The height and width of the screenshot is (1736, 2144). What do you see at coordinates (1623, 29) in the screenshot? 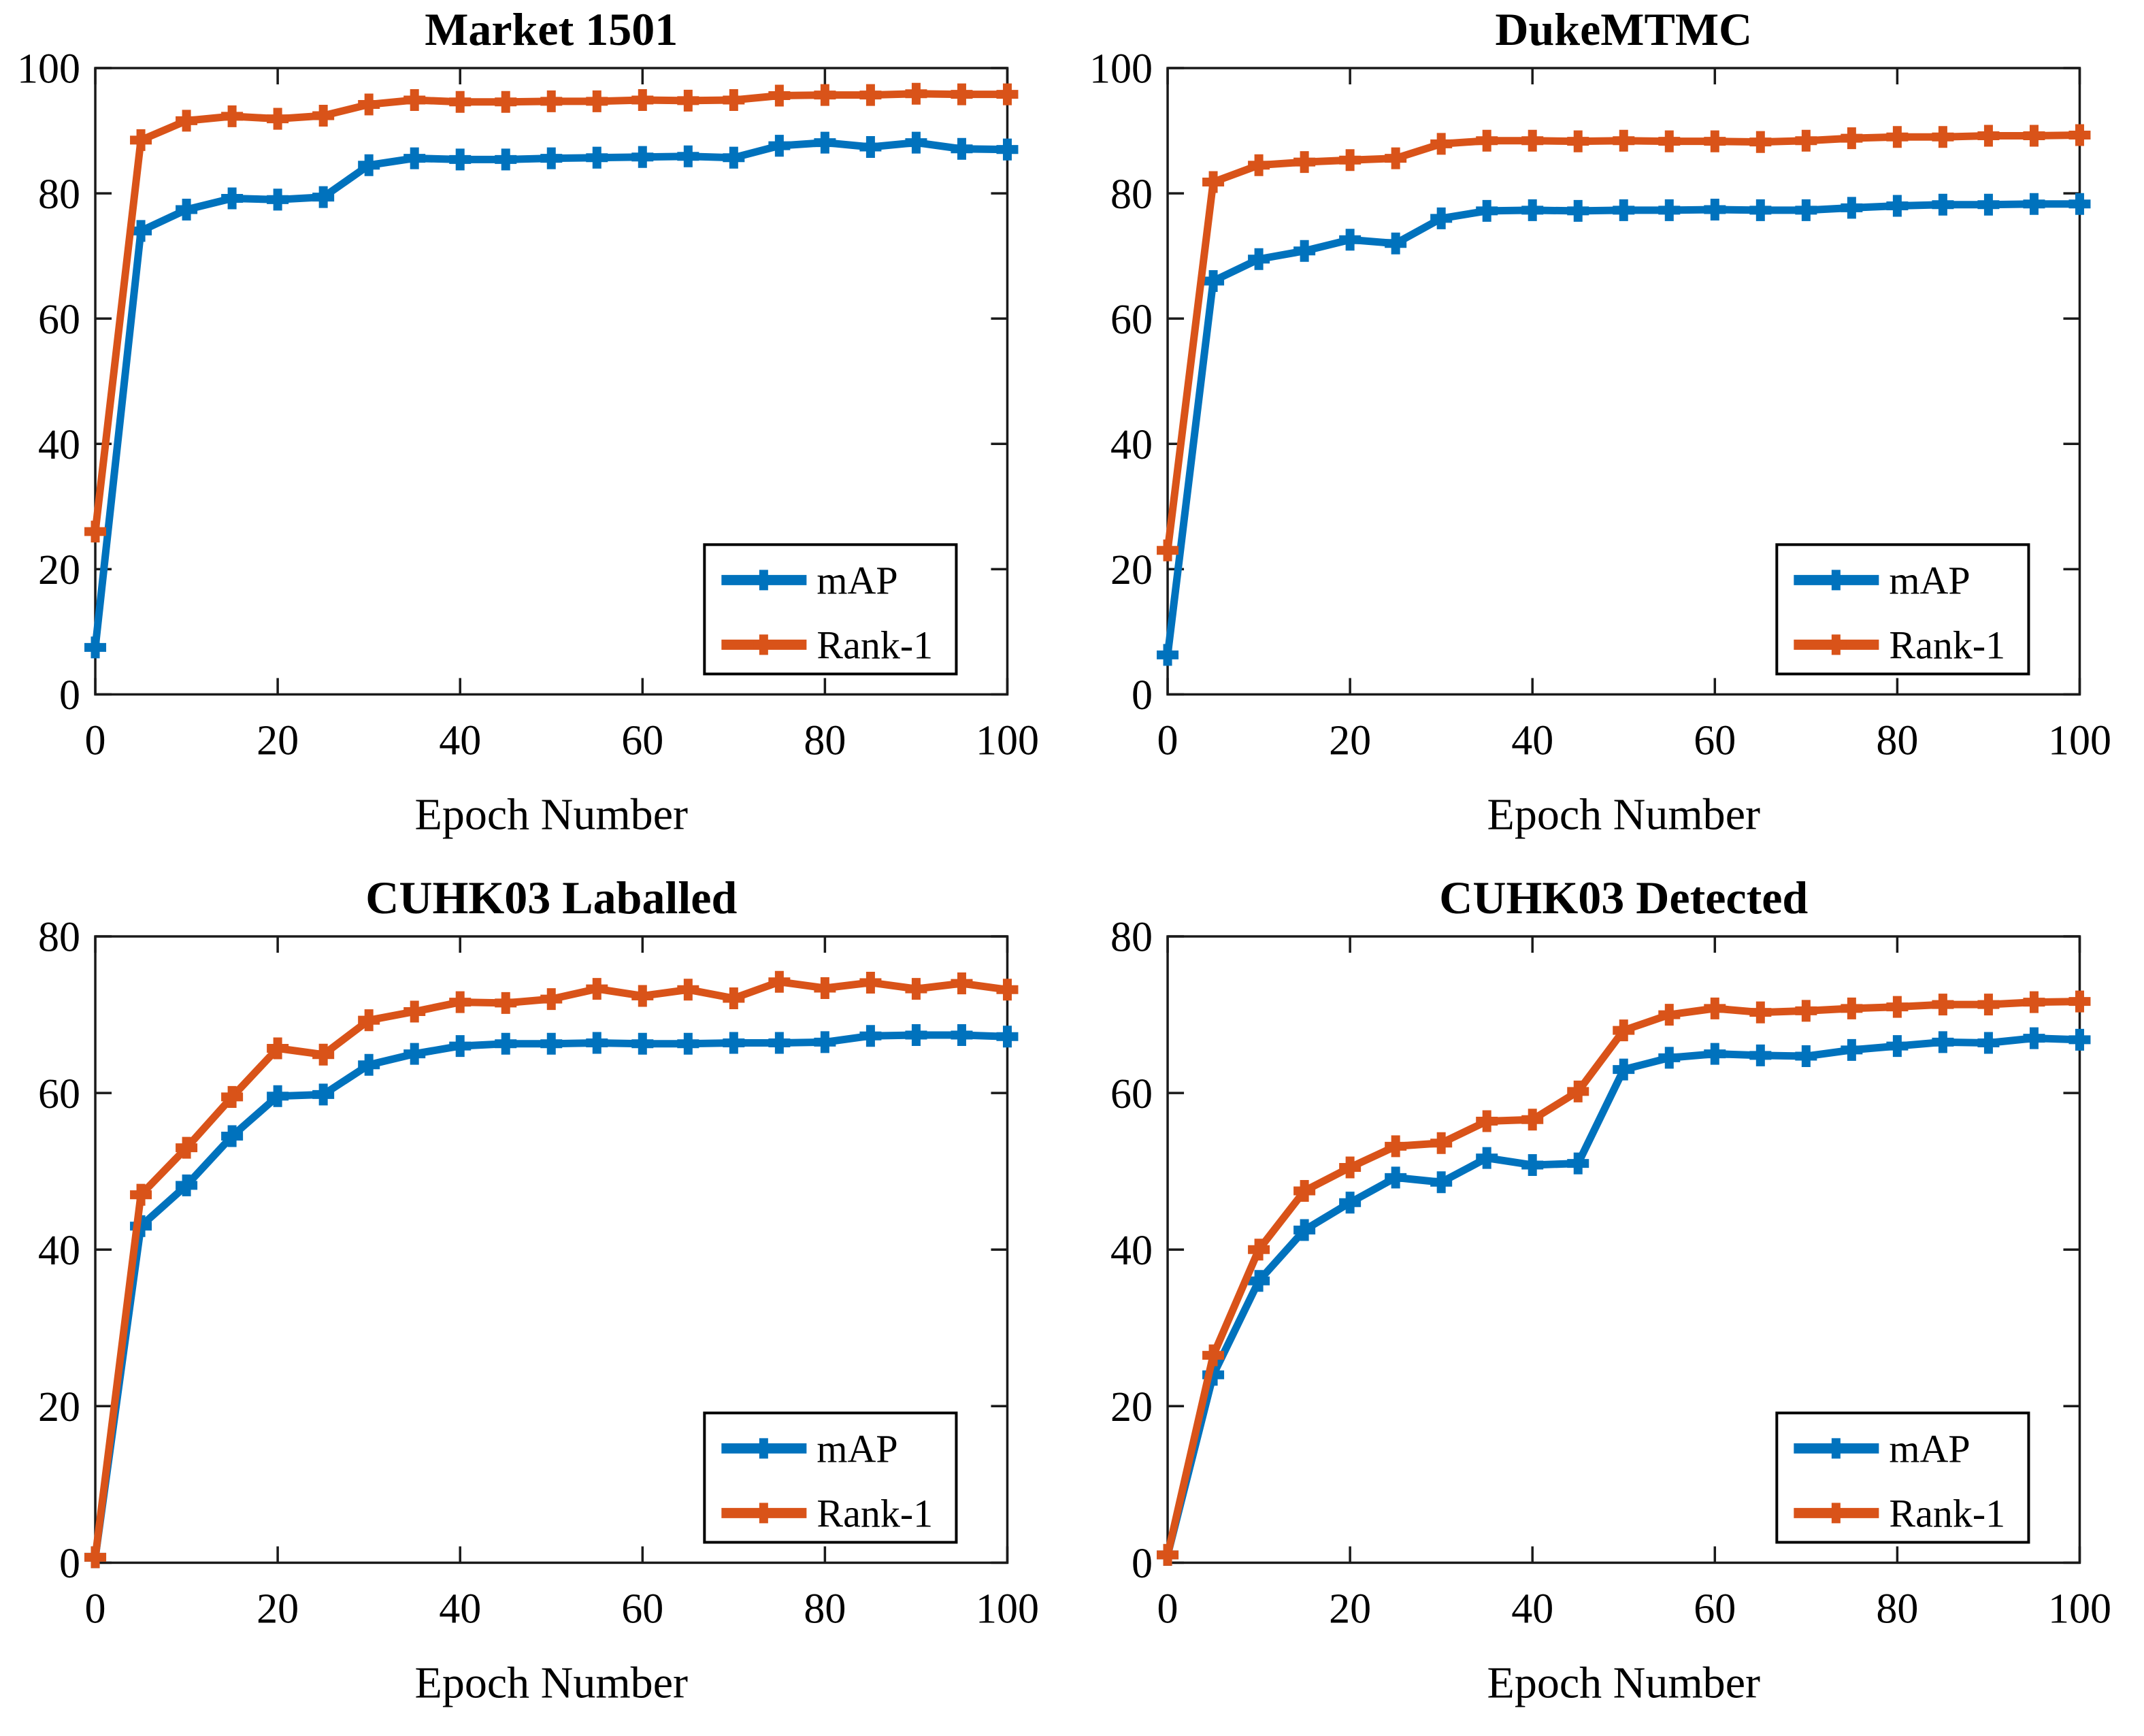
I see `chart-title: DukeMTMC` at bounding box center [1623, 29].